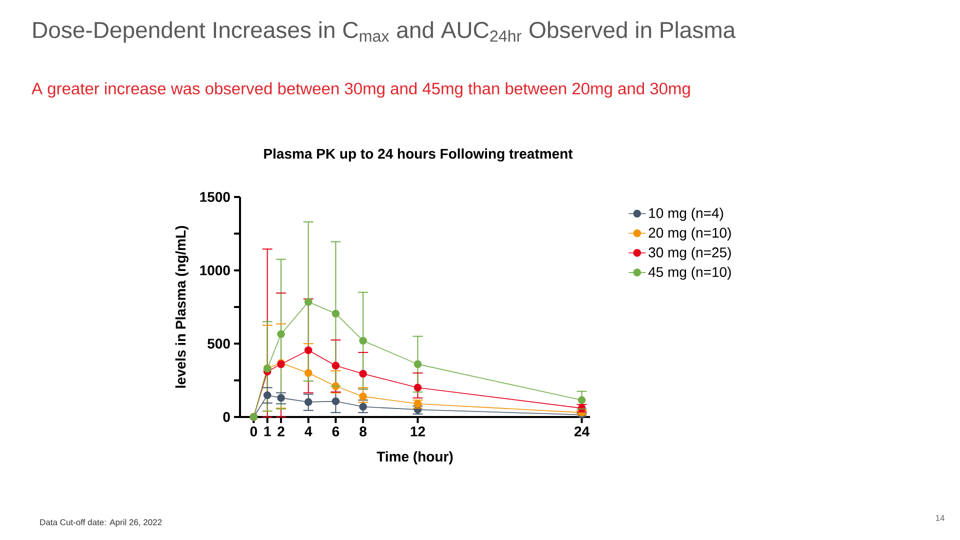 This screenshot has height=540, width=960. Describe the element at coordinates (336, 431) in the screenshot. I see `x-tick-label: 6` at that location.